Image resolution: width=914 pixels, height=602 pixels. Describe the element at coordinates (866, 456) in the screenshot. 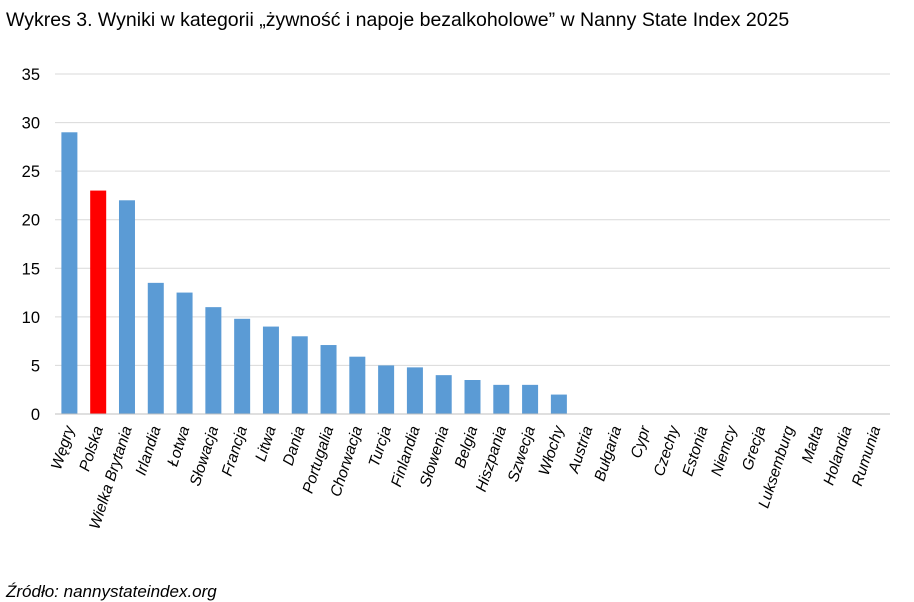

I see `x-tick-label: Rumunia` at that location.